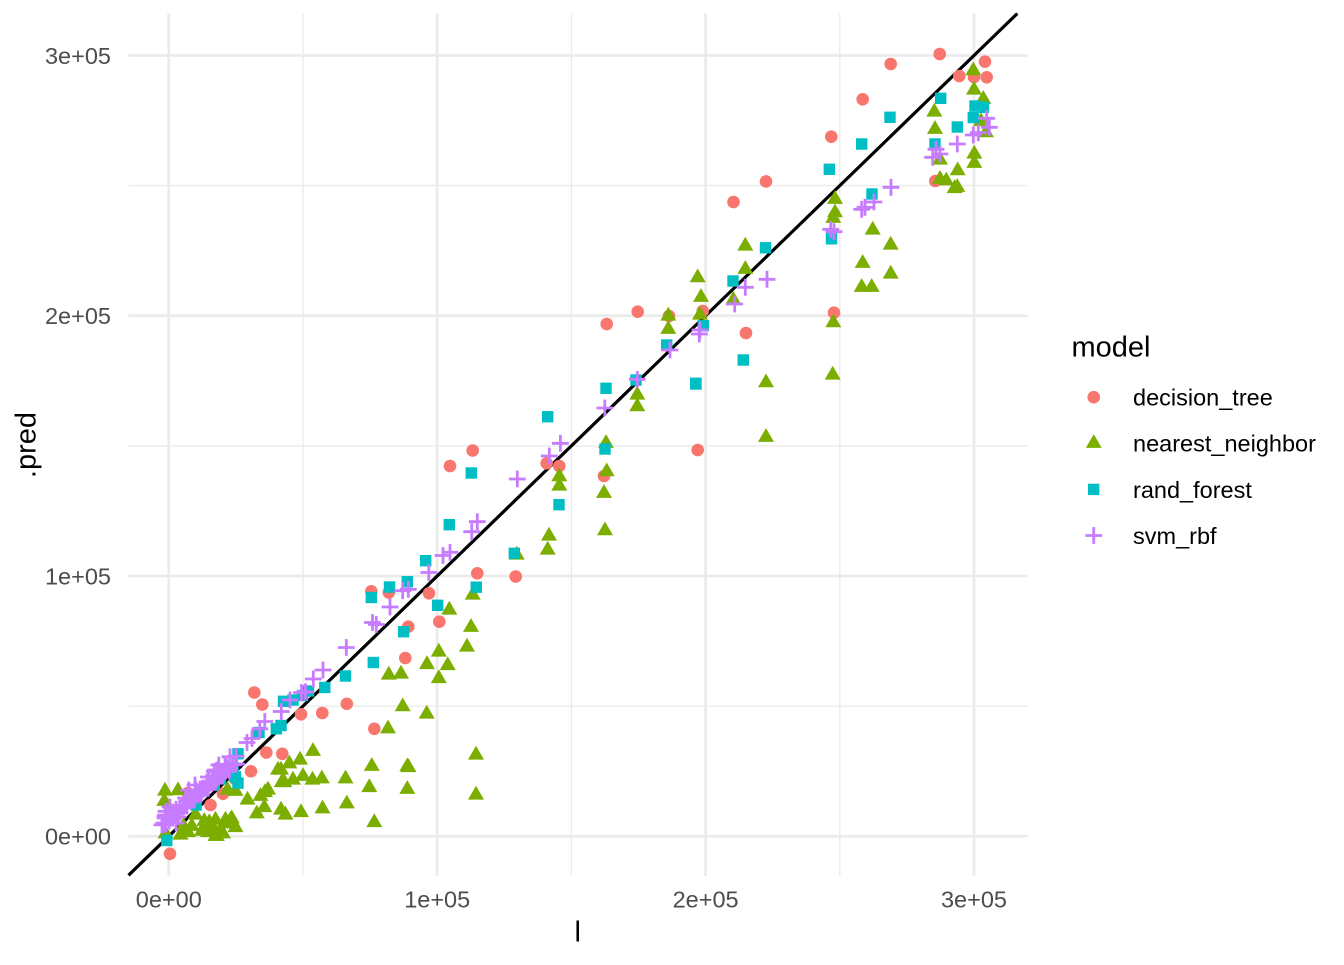 This screenshot has height=965, width=1344. Describe the element at coordinates (1192, 490) in the screenshot. I see `svg-text: rand_forest` at that location.